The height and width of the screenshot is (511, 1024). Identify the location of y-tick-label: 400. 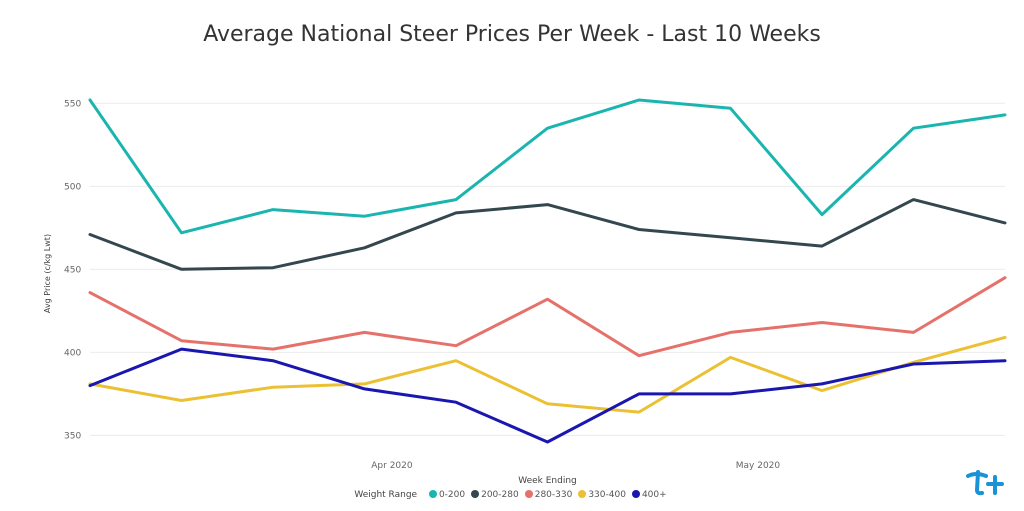
(72, 353).